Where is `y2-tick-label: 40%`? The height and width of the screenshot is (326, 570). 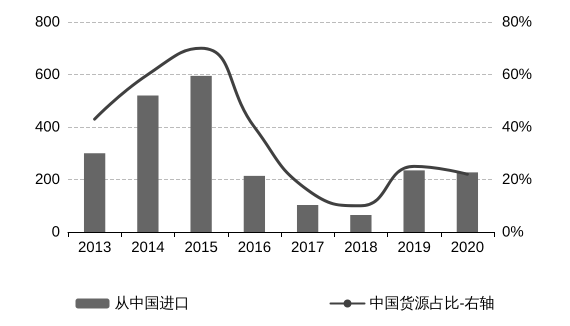 y2-tick-label: 40% is located at coordinates (517, 127).